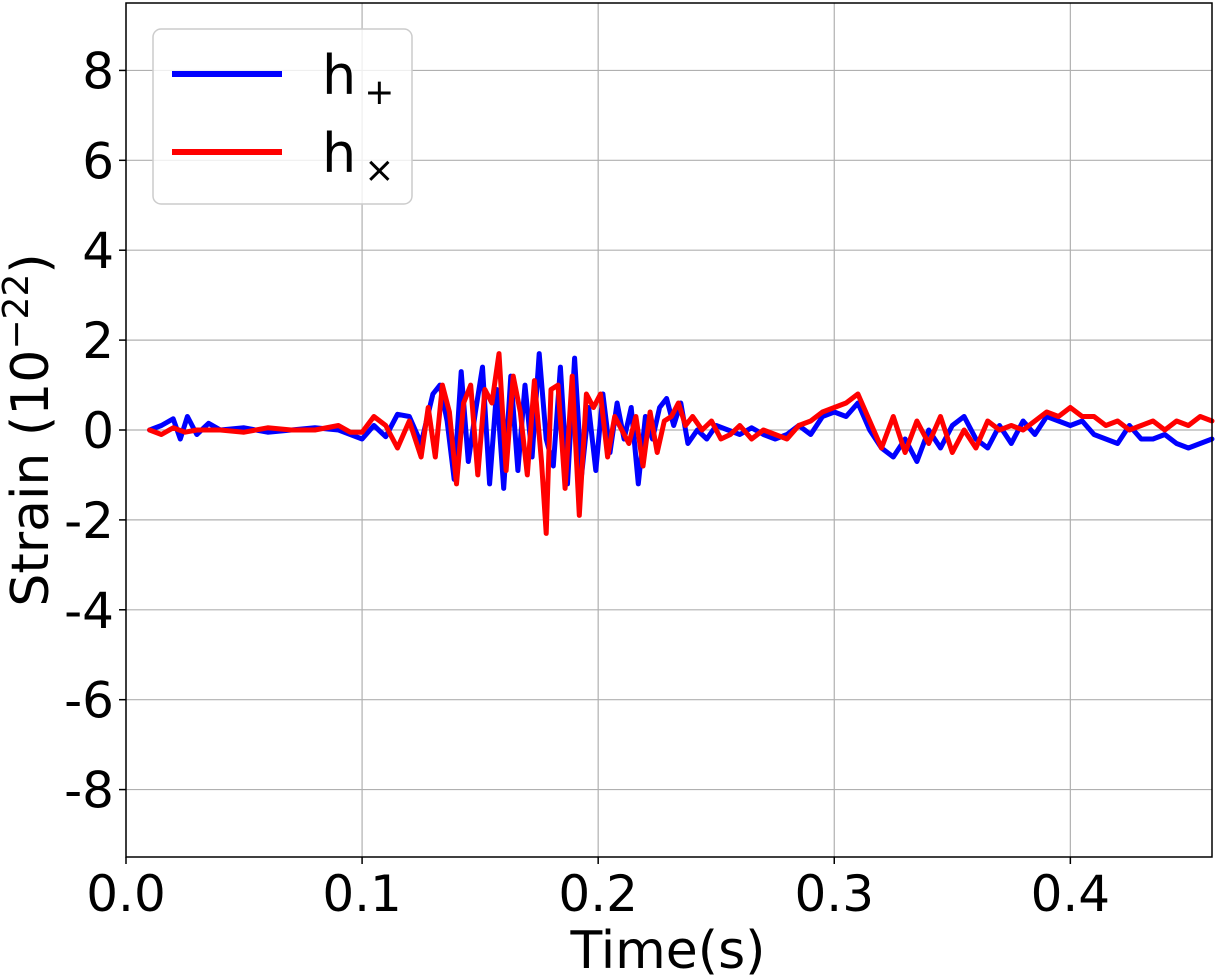  I want to click on legend-label-h-plus: h +, so click(358, 78).